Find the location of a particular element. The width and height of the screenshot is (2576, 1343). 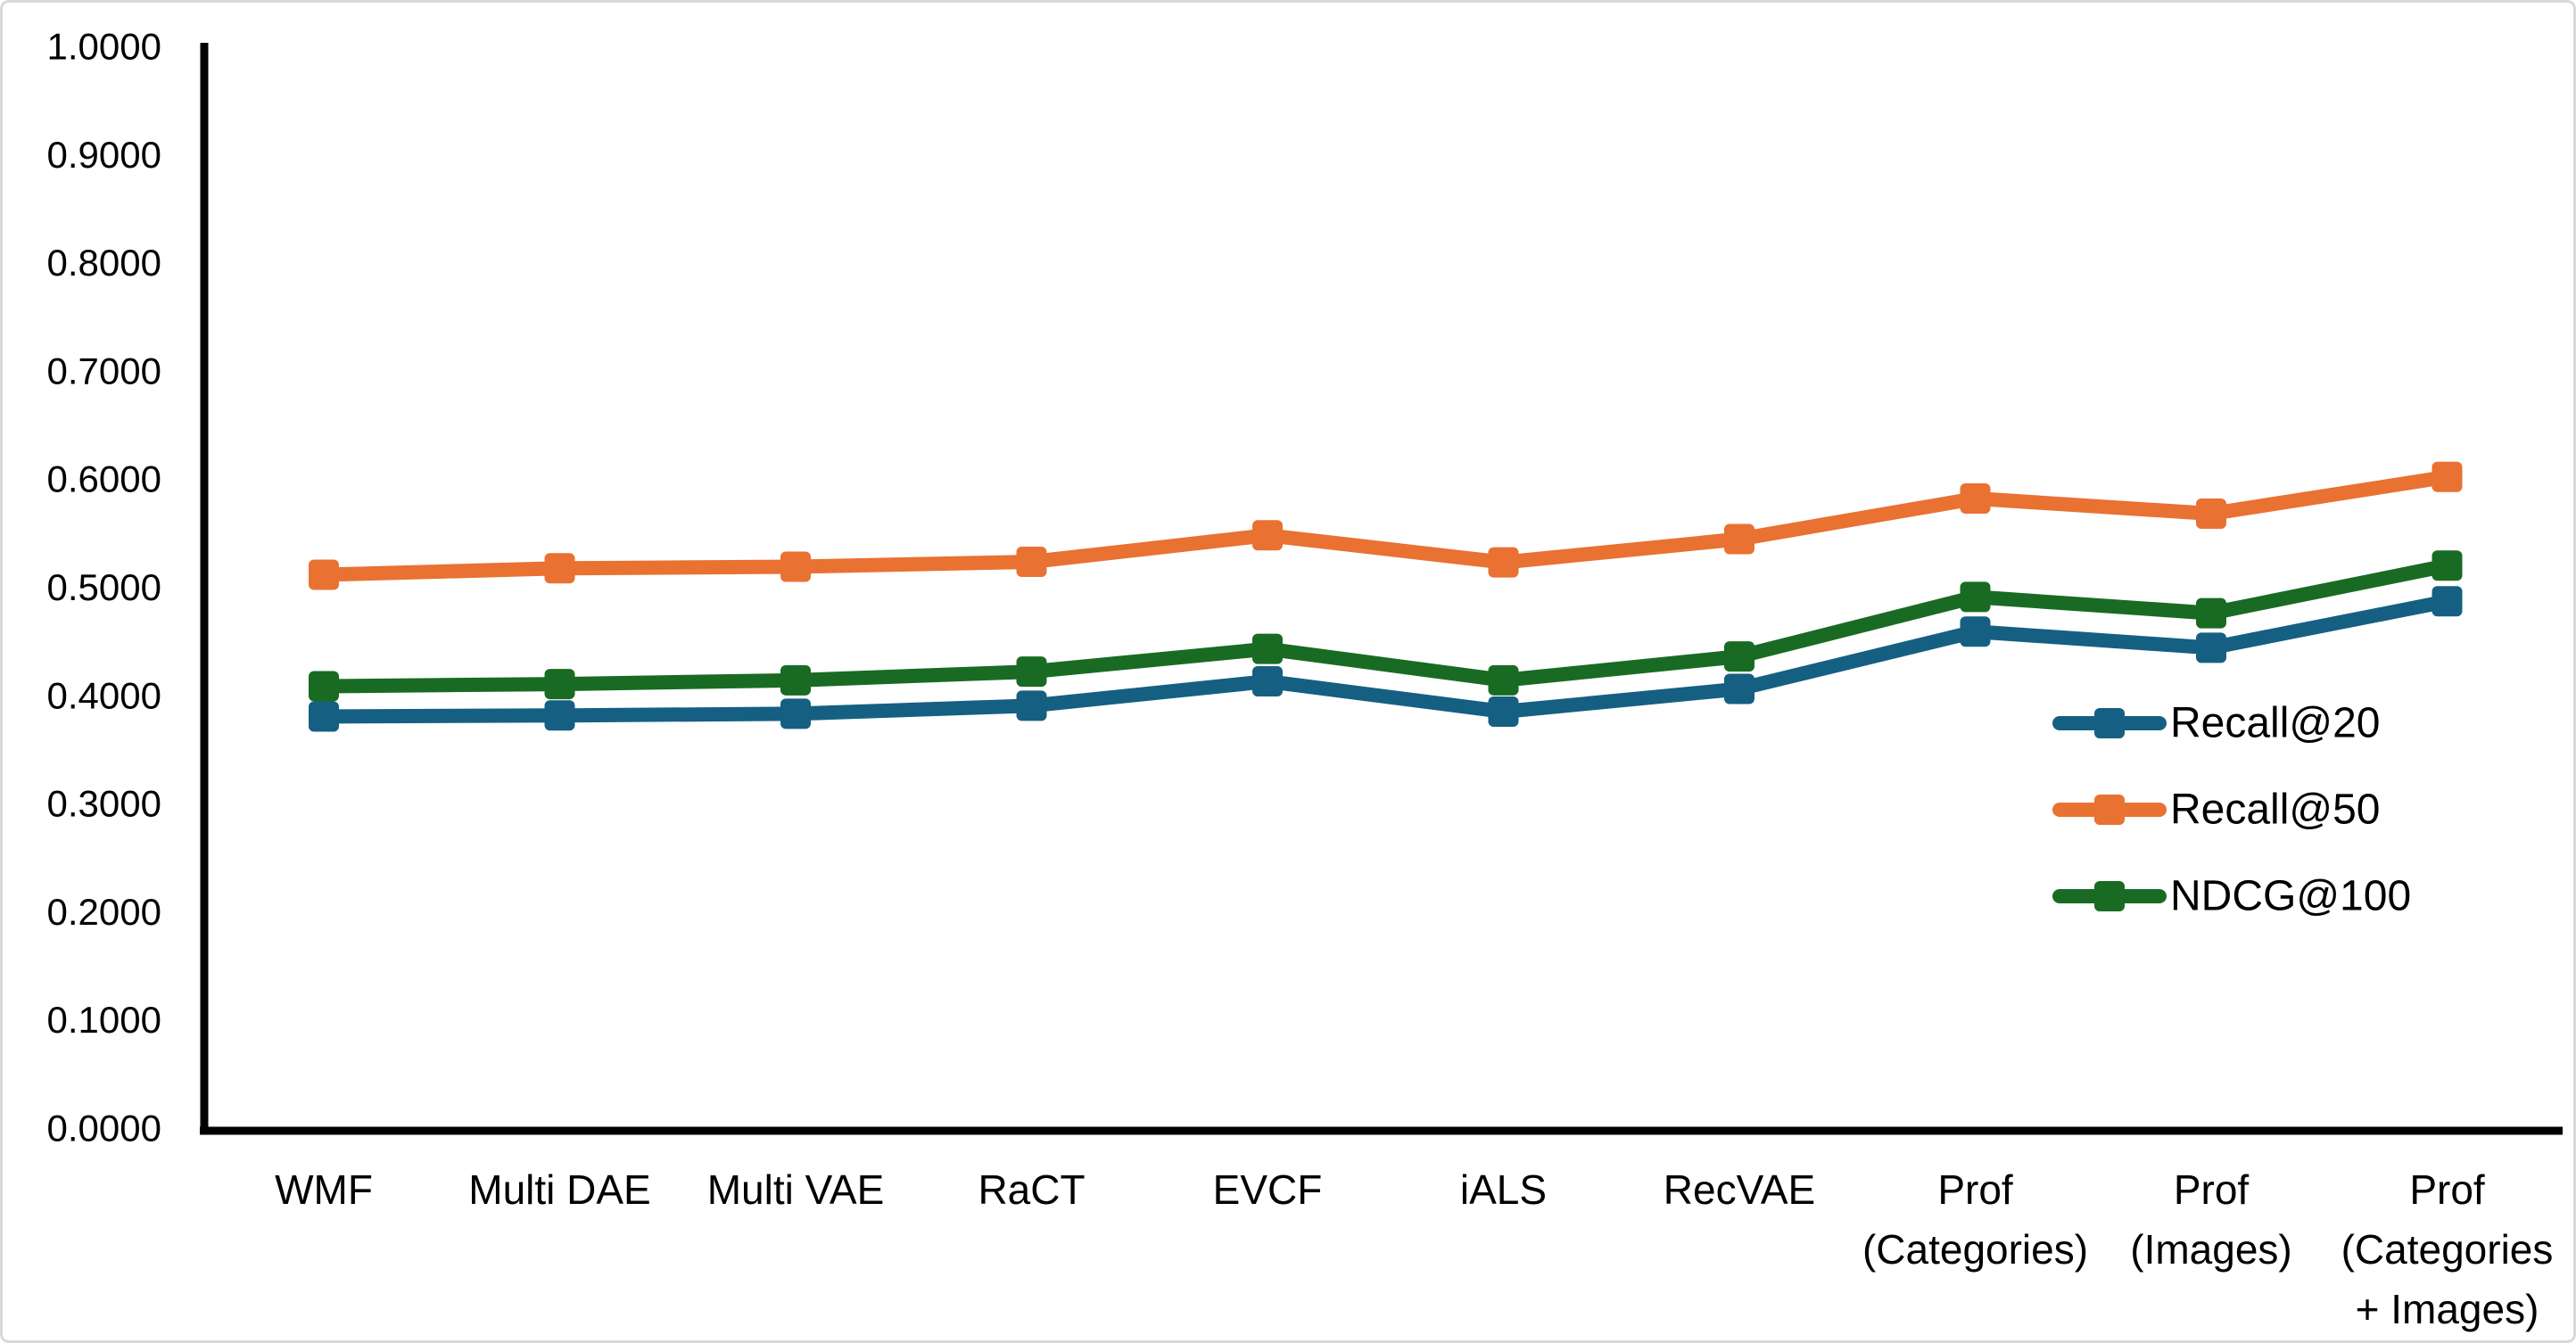

y-axis-line is located at coordinates (205, 589).